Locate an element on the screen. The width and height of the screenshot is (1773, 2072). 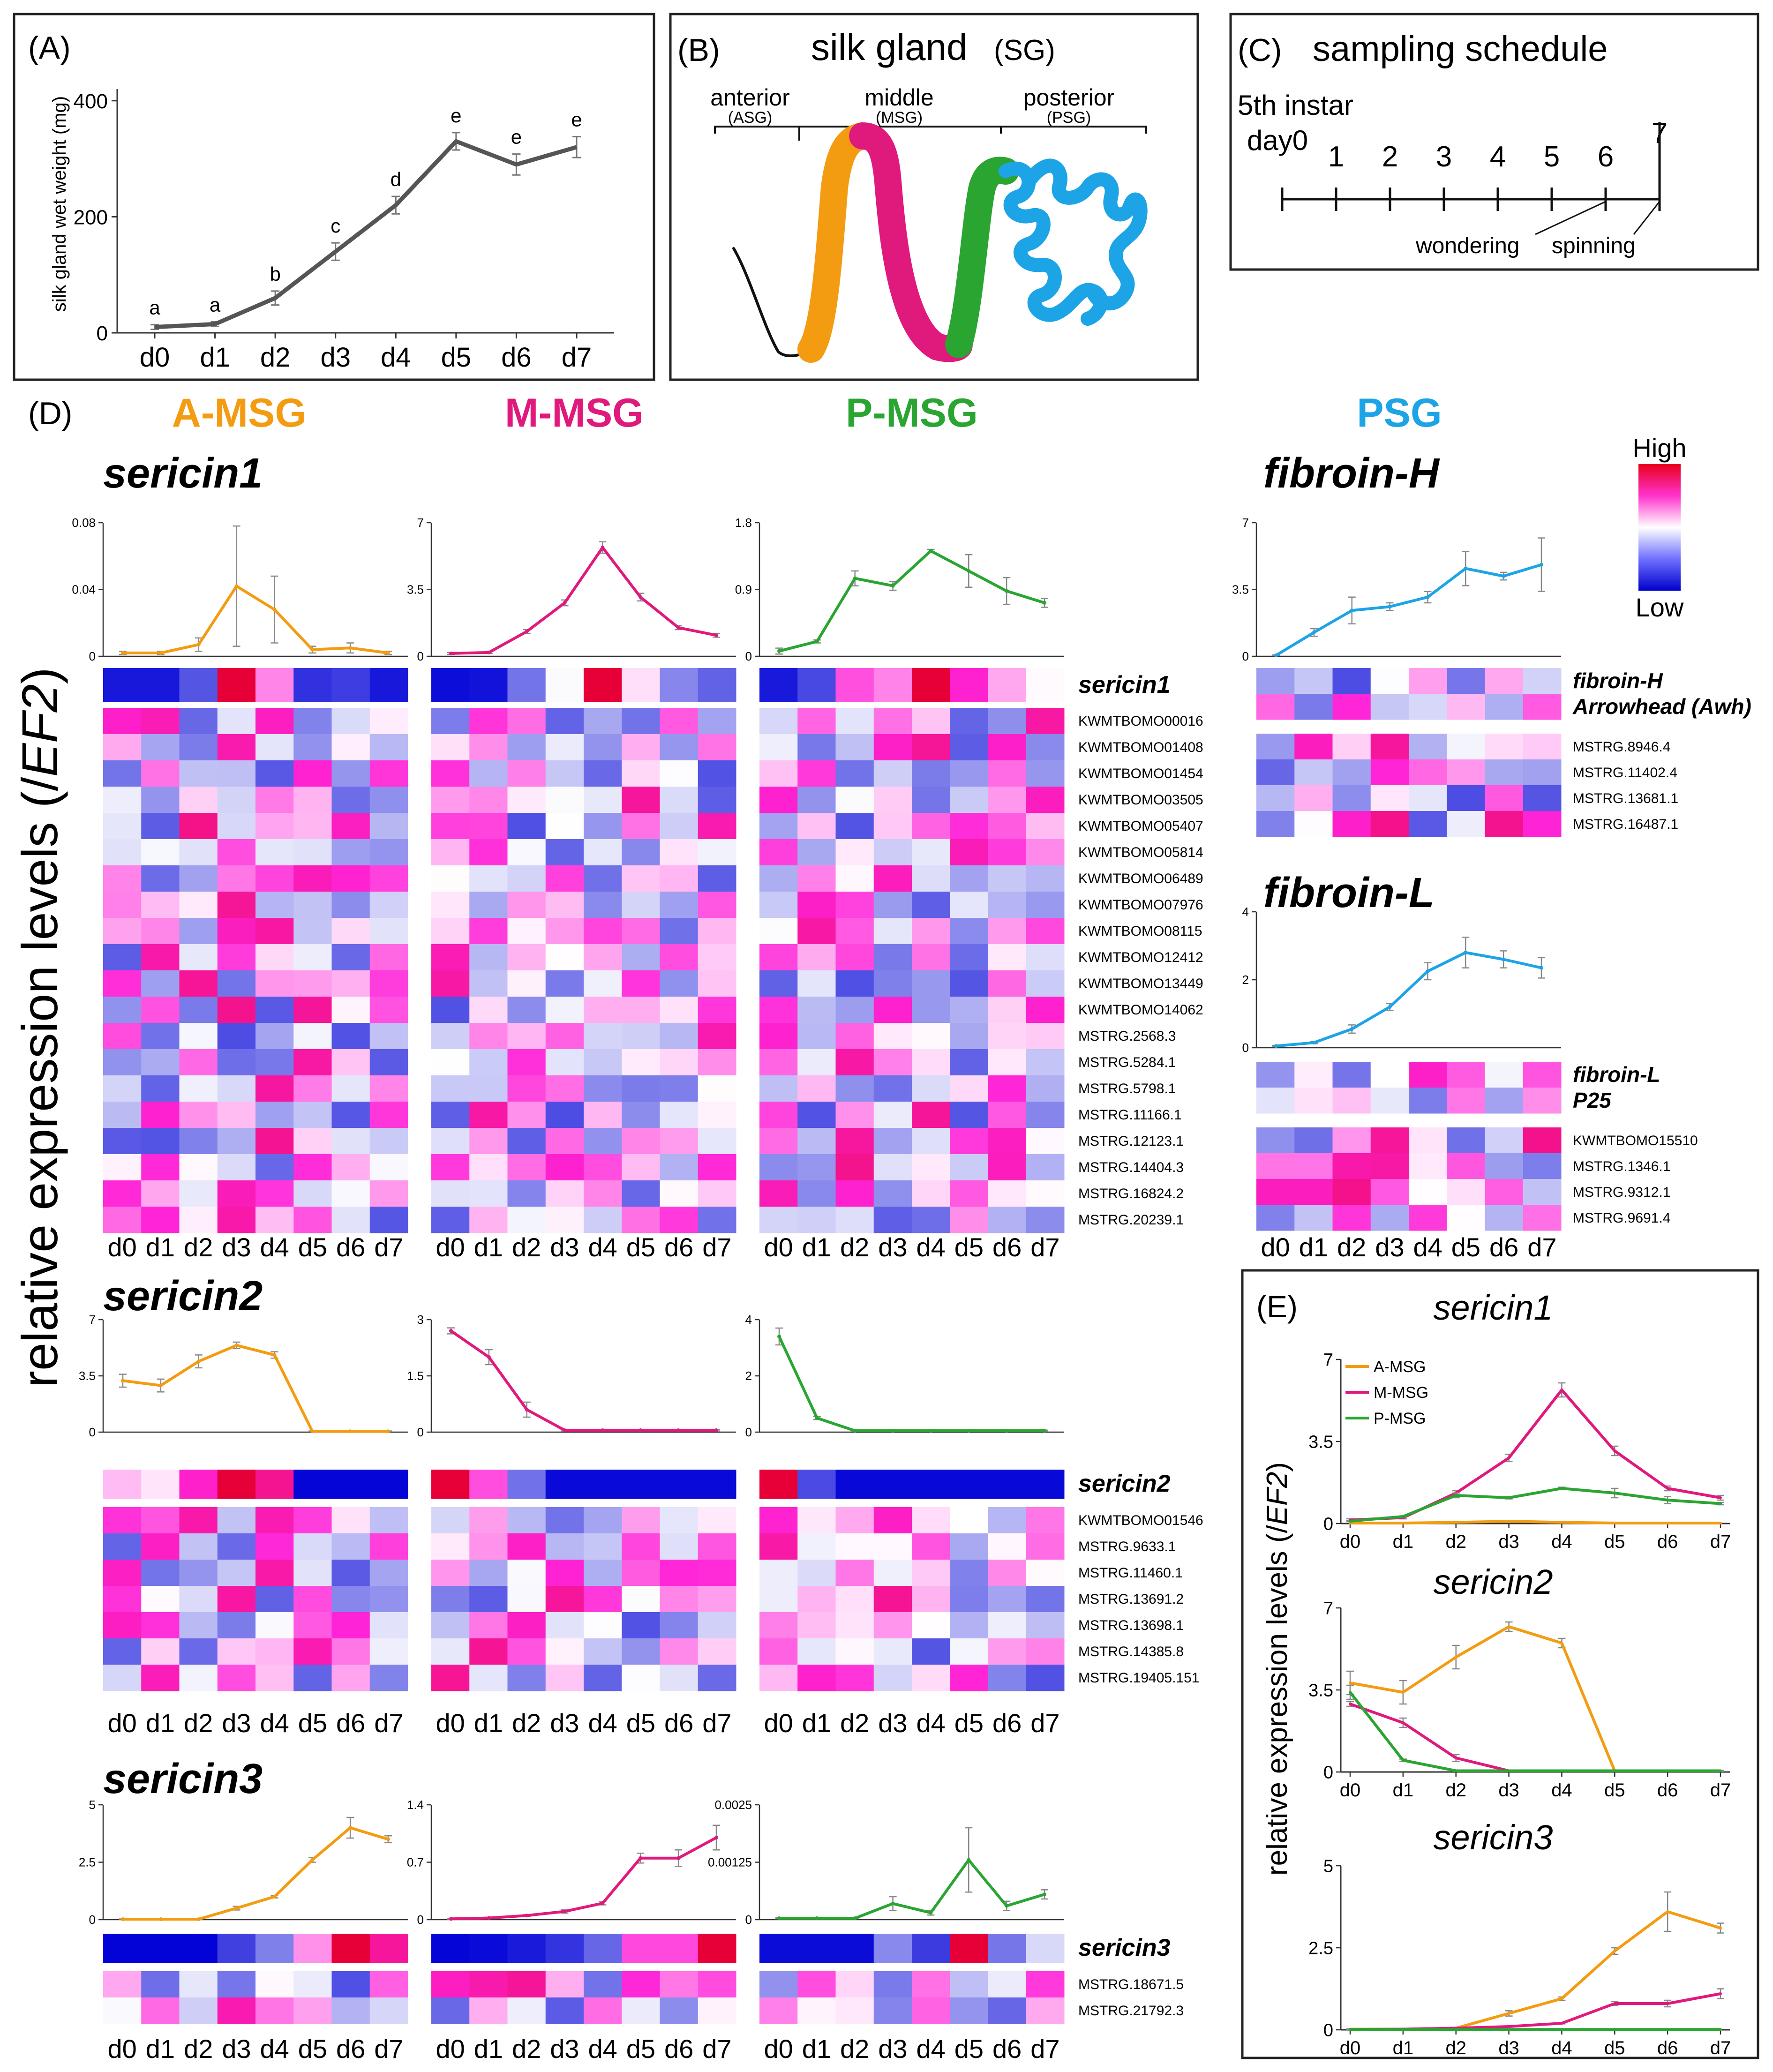
segment-posterior-abbr: (PSG) is located at coordinates (1069, 118).